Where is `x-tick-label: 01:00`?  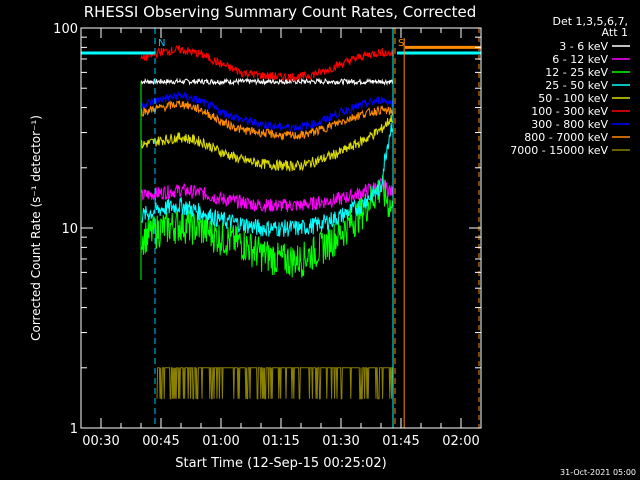
x-tick-label: 01:00 is located at coordinates (220, 441).